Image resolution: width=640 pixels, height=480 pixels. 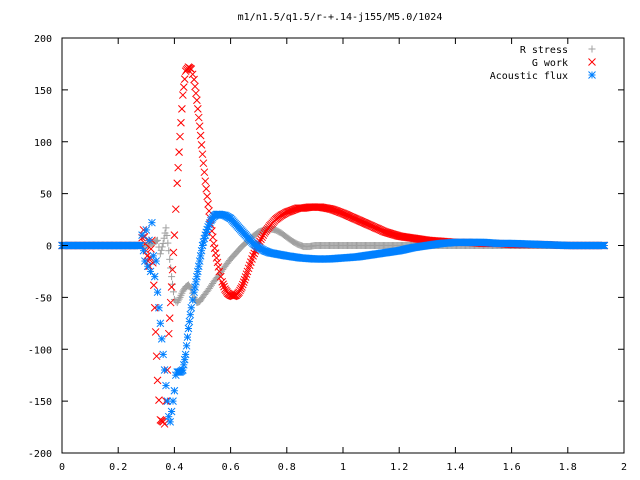 I want to click on x-tick-label: 0.6, so click(x=231, y=467).